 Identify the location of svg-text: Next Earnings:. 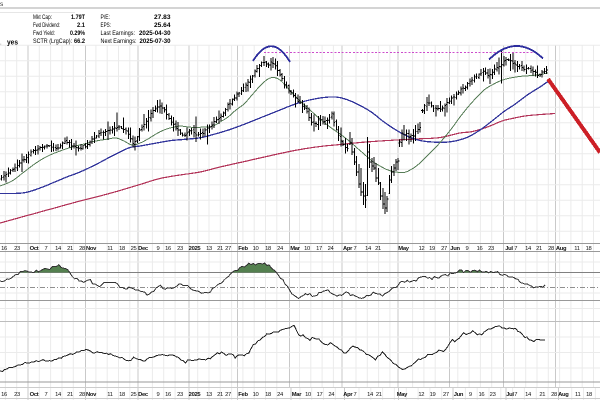
(119, 41).